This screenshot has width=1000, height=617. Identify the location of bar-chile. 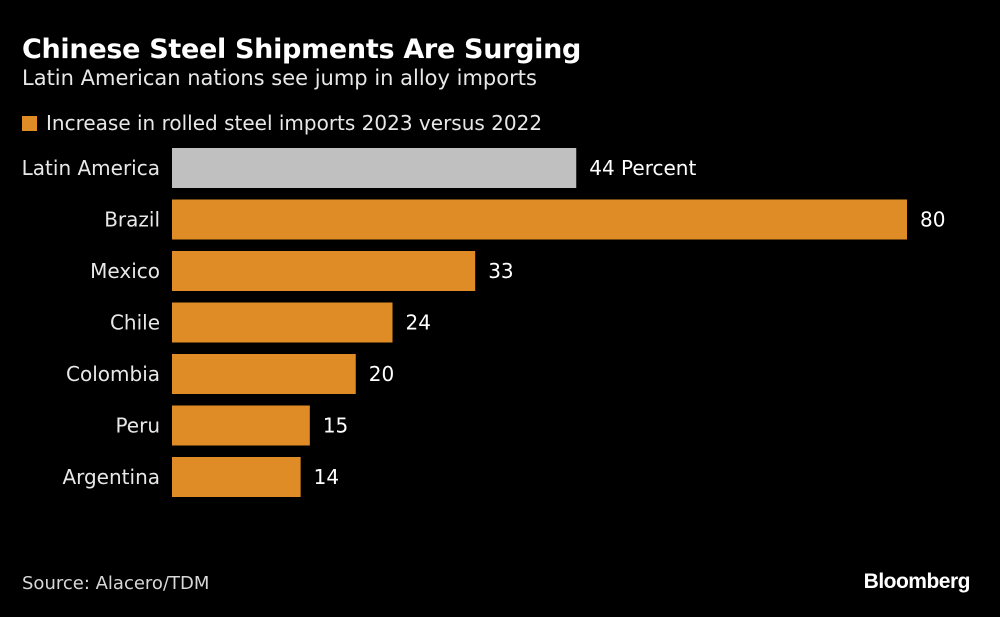
(282, 322).